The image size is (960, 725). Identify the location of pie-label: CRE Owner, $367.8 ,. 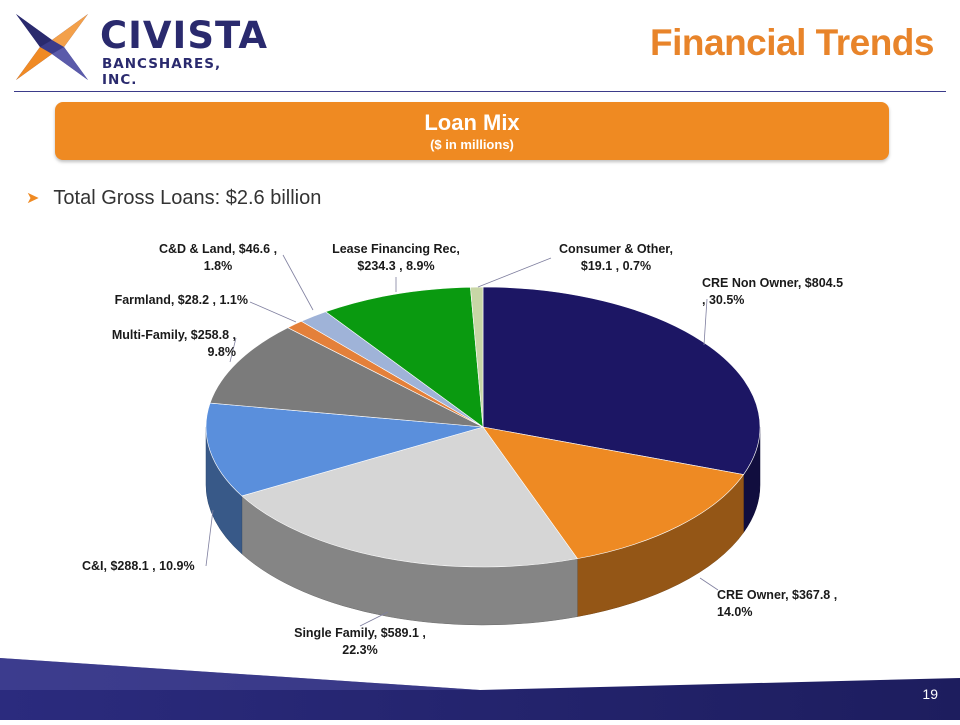
(777, 595).